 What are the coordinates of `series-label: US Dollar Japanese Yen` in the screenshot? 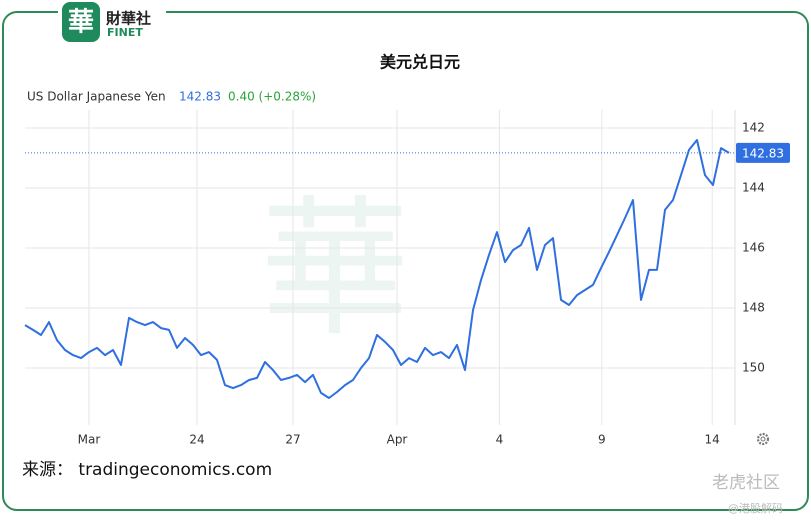 It's located at (96, 97).